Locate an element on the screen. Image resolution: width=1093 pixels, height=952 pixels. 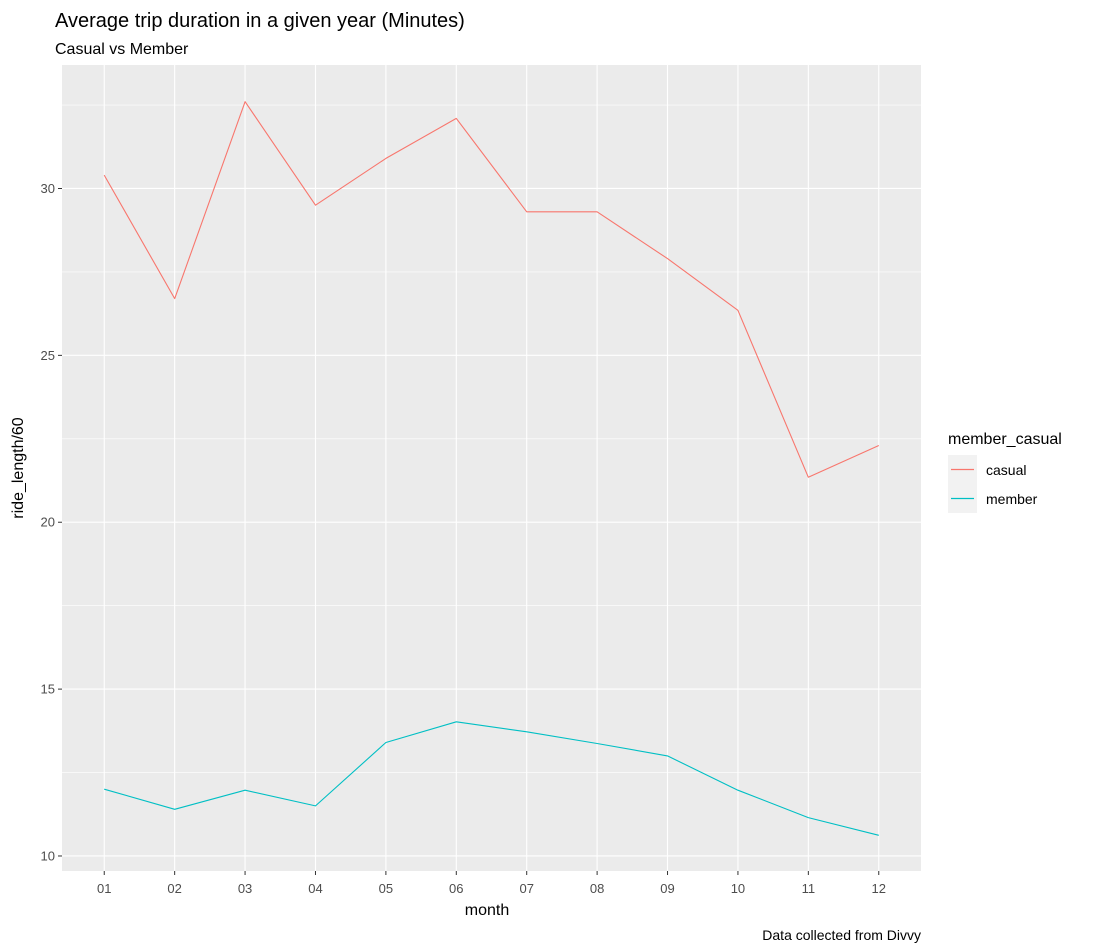
x-axis: 01 02 03 04 05 06 07 08 09 10 11 12 is located at coordinates (491, 883).